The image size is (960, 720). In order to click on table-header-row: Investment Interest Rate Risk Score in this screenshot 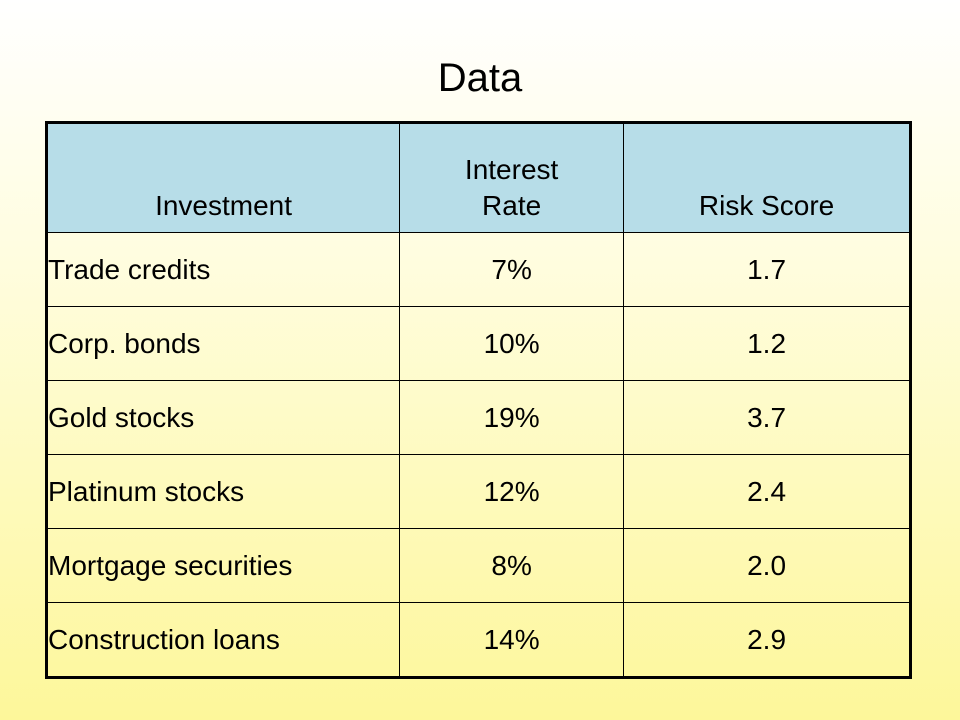, I will do `click(478, 177)`.